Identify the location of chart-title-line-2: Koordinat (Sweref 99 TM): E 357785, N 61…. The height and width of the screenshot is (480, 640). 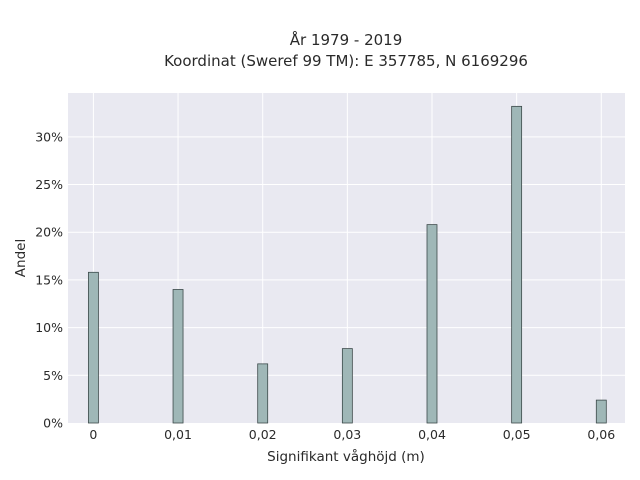
(346, 61).